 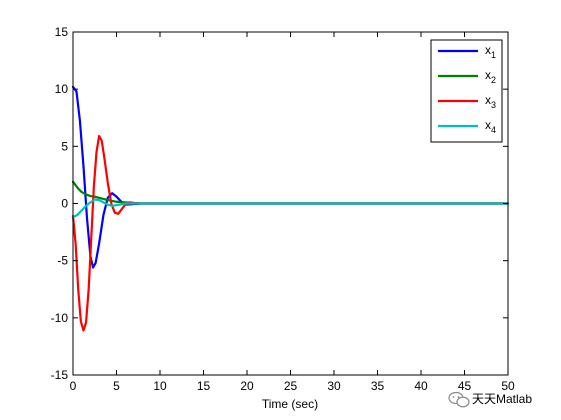 I want to click on y-tick-label: -10, so click(x=60, y=318).